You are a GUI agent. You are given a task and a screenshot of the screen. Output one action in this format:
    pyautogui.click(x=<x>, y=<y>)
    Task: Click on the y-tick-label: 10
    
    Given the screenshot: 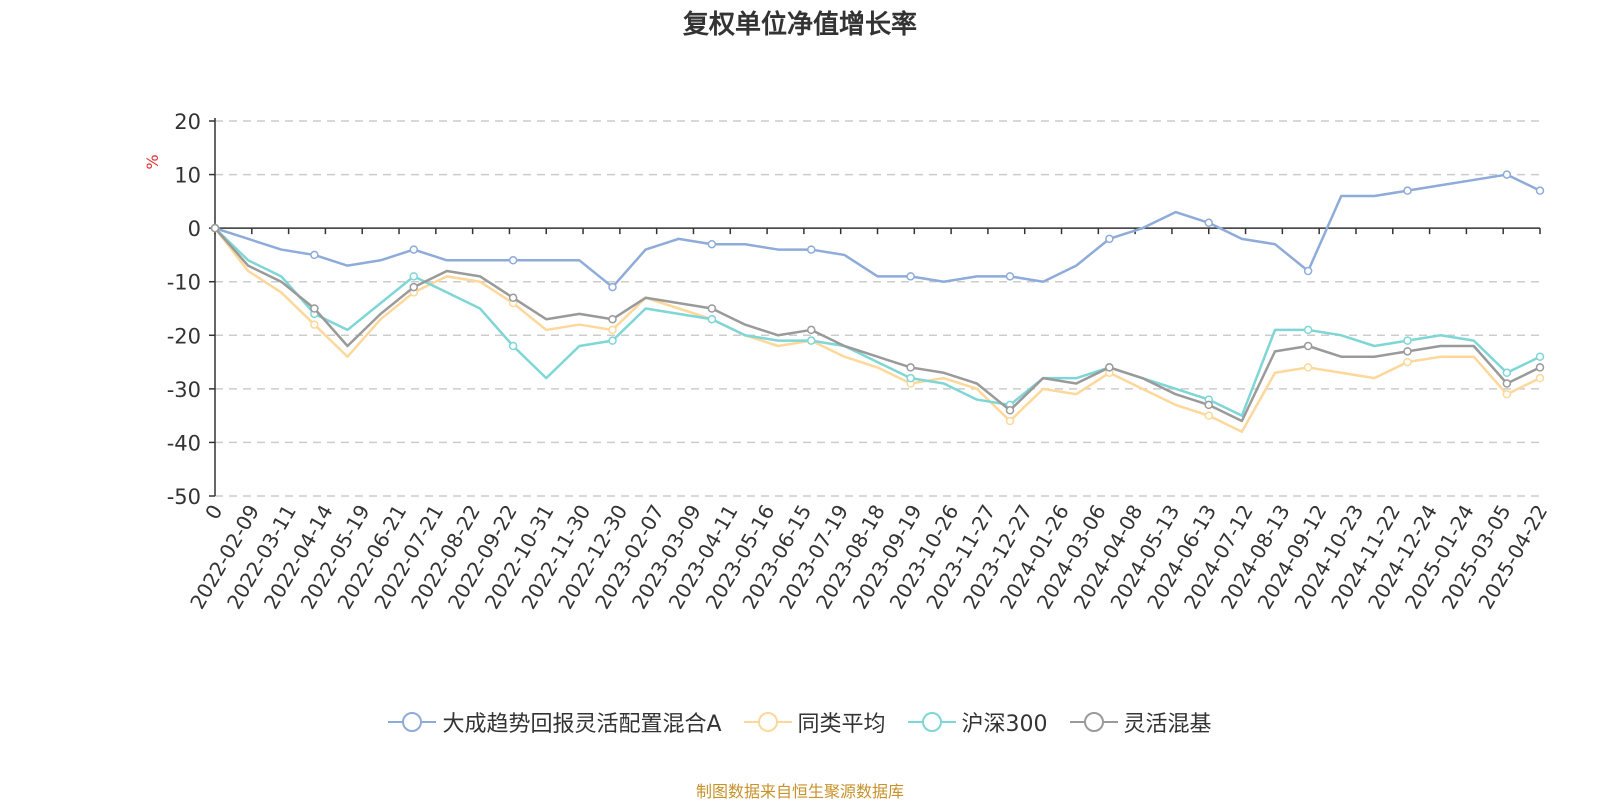 What is the action you would take?
    pyautogui.click(x=187, y=176)
    